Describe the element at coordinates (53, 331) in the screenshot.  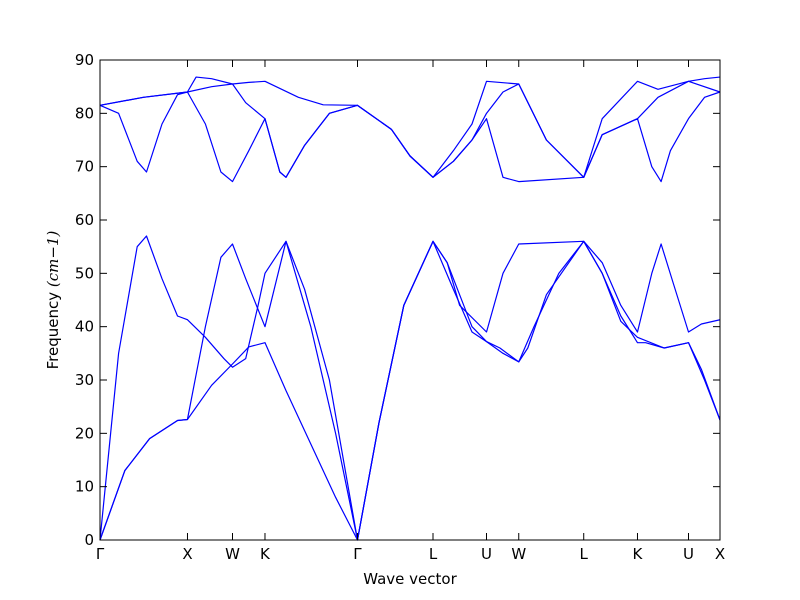
I see `y-axis-label-text: Frequency` at that location.